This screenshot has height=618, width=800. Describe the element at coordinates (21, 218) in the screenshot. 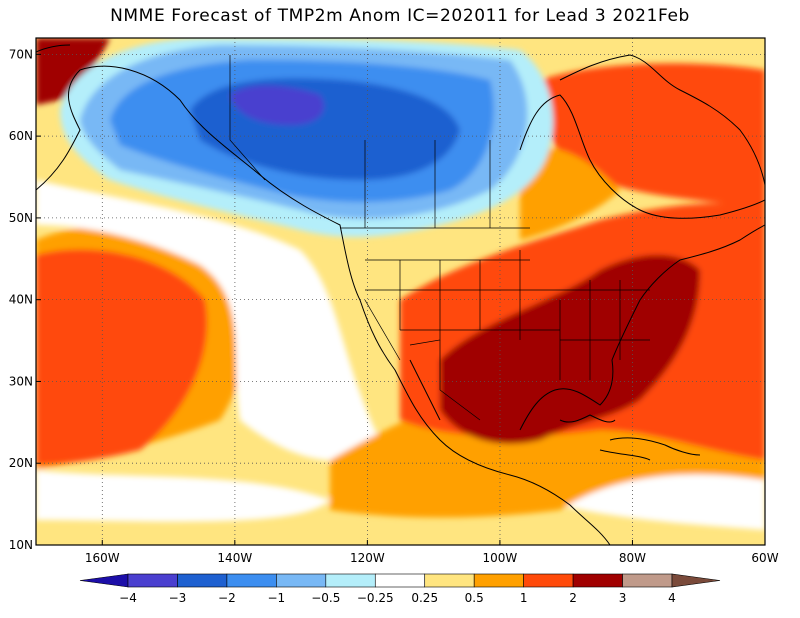

I see `lat-tick-label: 50N` at that location.